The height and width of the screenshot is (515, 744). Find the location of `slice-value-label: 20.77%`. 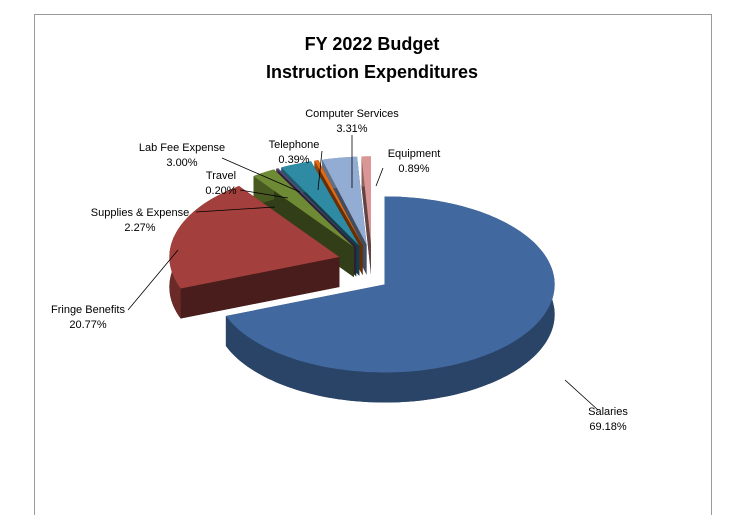

slice-value-label: 20.77% is located at coordinates (88, 325).